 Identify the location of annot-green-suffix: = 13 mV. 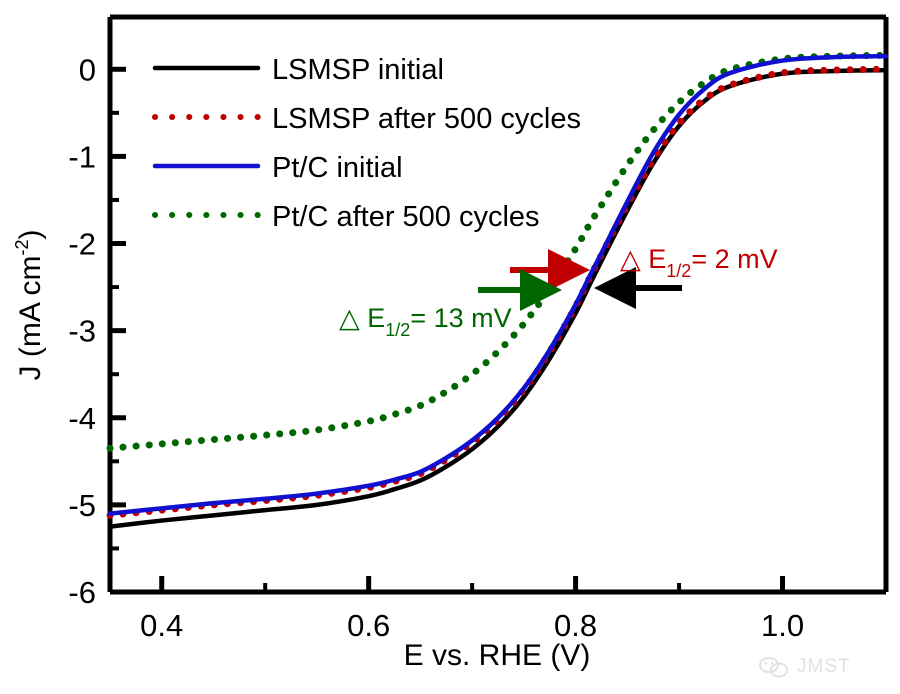
(460, 318).